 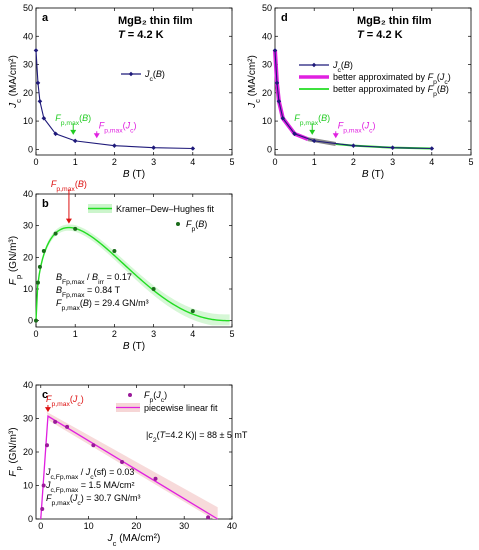 What do you see at coordinates (13, 281) in the screenshot?
I see `y-axis-label-part: F` at bounding box center [13, 281].